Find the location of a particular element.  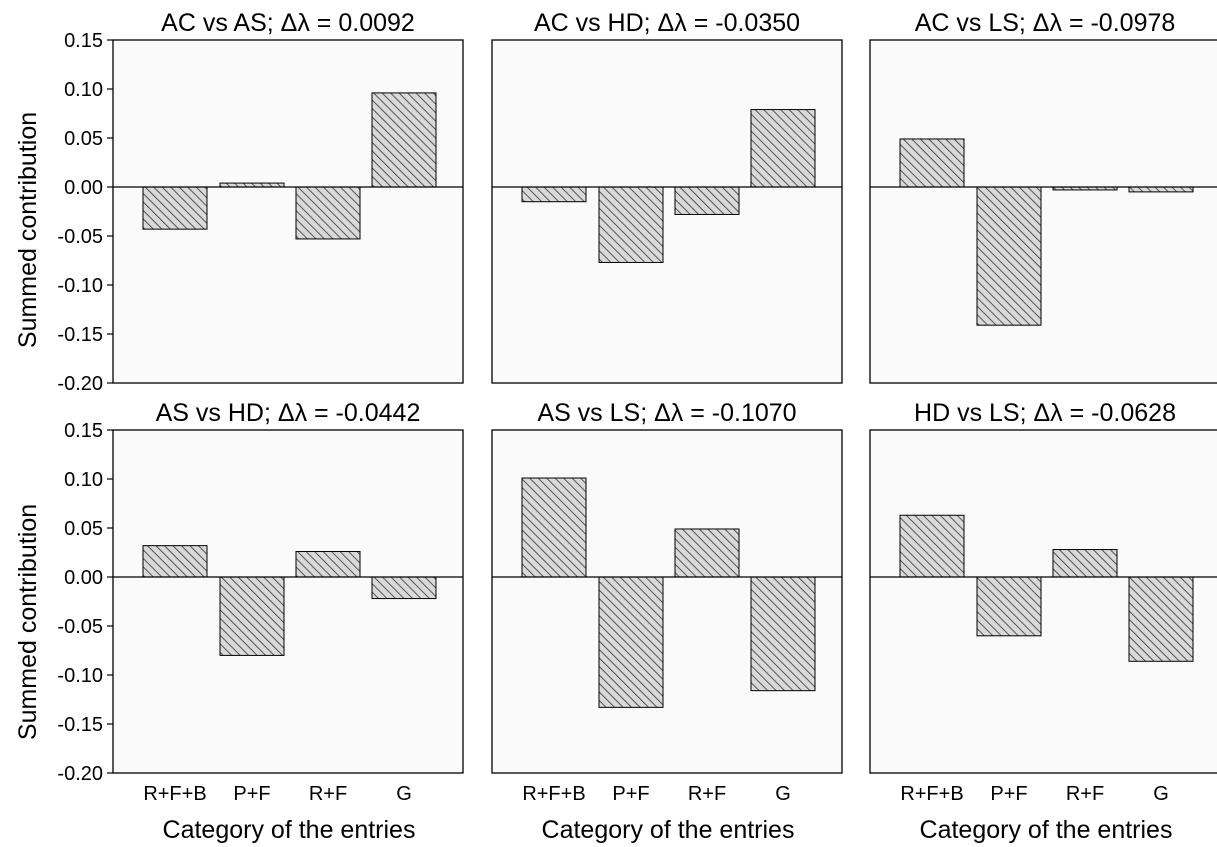

x-axis-label-left: Category of the entries is located at coordinates (289, 830).